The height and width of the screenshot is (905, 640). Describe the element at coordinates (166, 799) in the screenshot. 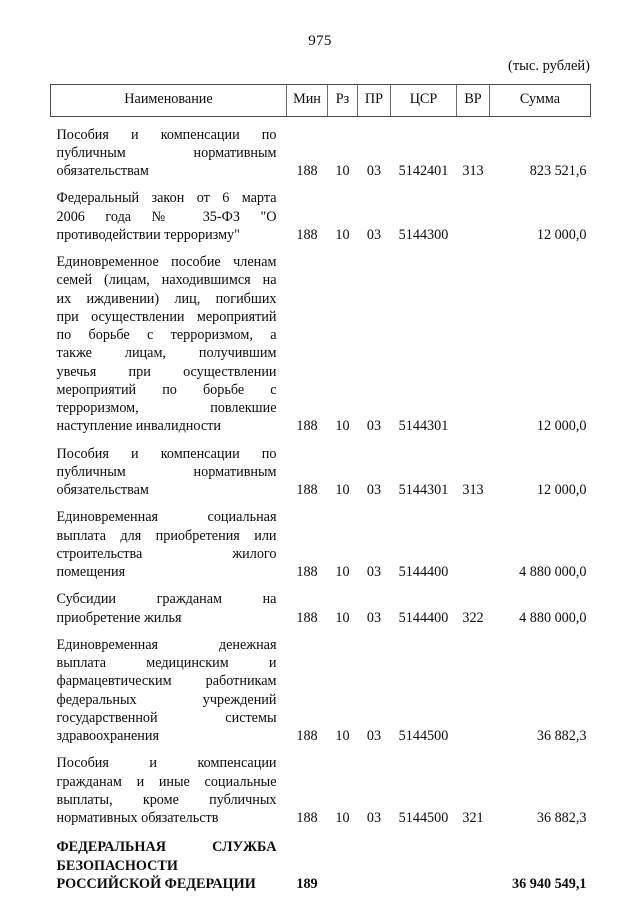

I see `row-name-line: выплаты, кроме публичных` at that location.